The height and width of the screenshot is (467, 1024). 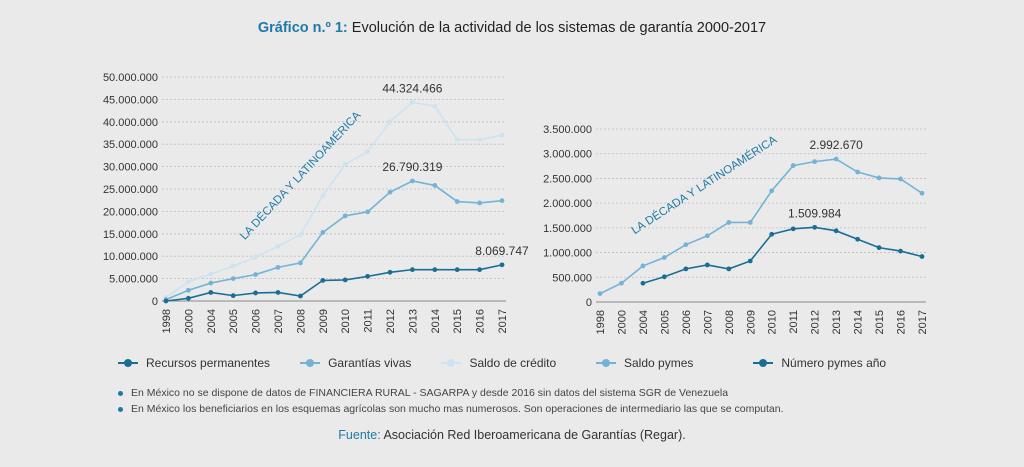 What do you see at coordinates (481, 321) in the screenshot?
I see `x-tick-label: 2016` at bounding box center [481, 321].